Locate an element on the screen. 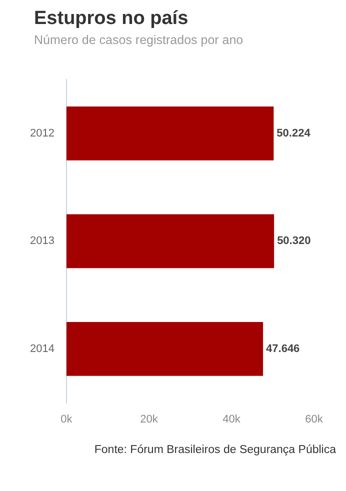 This screenshot has width=346, height=491. x-tick-label: 0k is located at coordinates (66, 419).